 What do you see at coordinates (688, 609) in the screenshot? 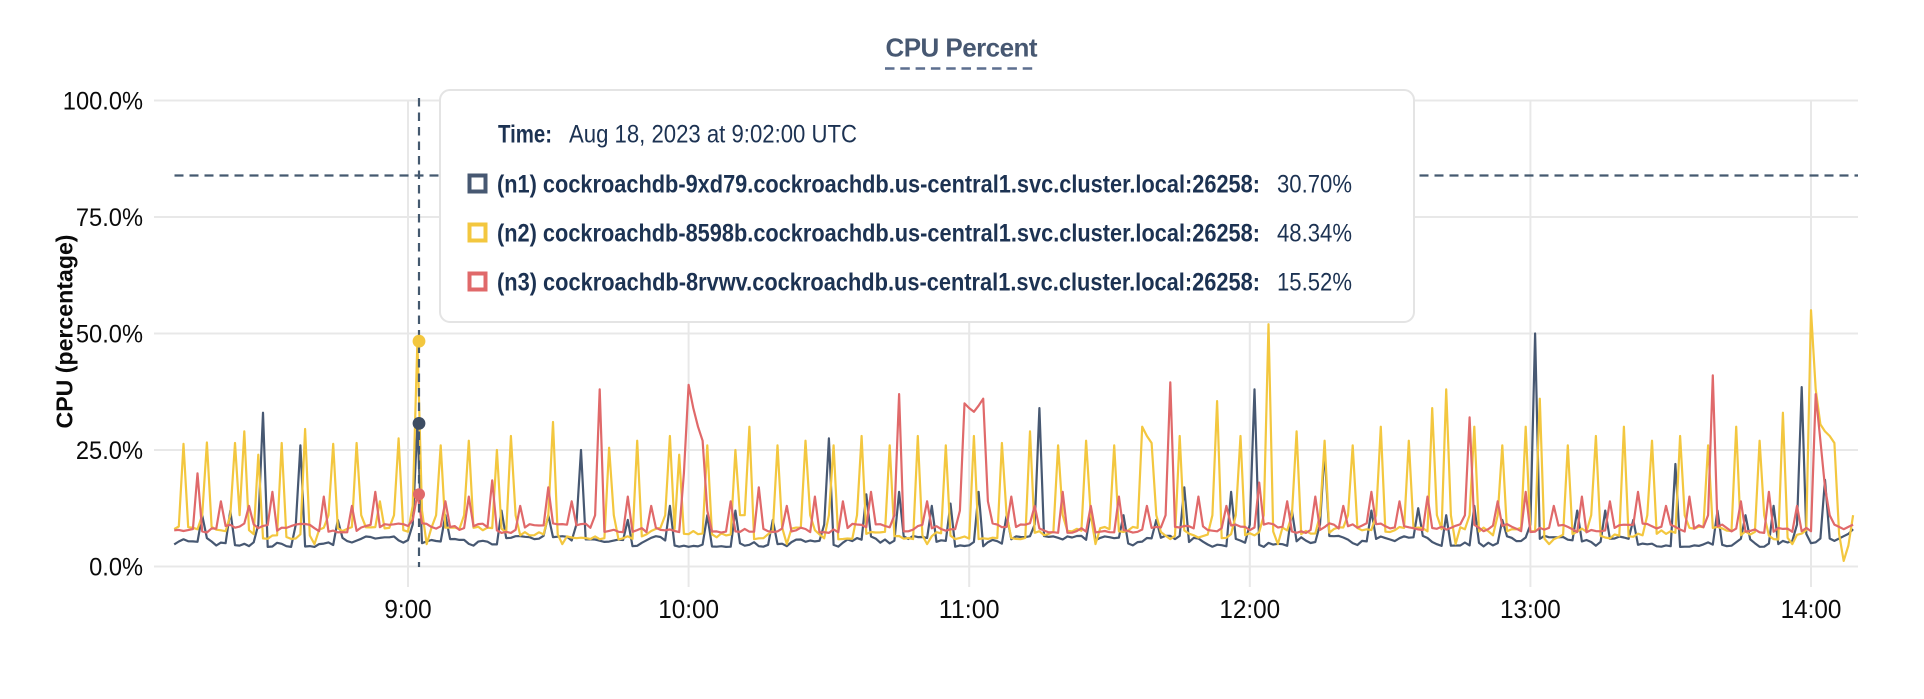
I see `svg-text: 10:00` at bounding box center [688, 609].